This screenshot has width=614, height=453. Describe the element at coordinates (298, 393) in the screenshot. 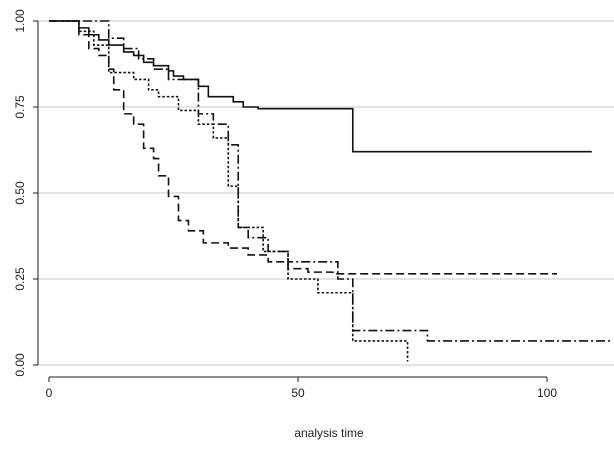

I see `x-tick-label: 50` at that location.